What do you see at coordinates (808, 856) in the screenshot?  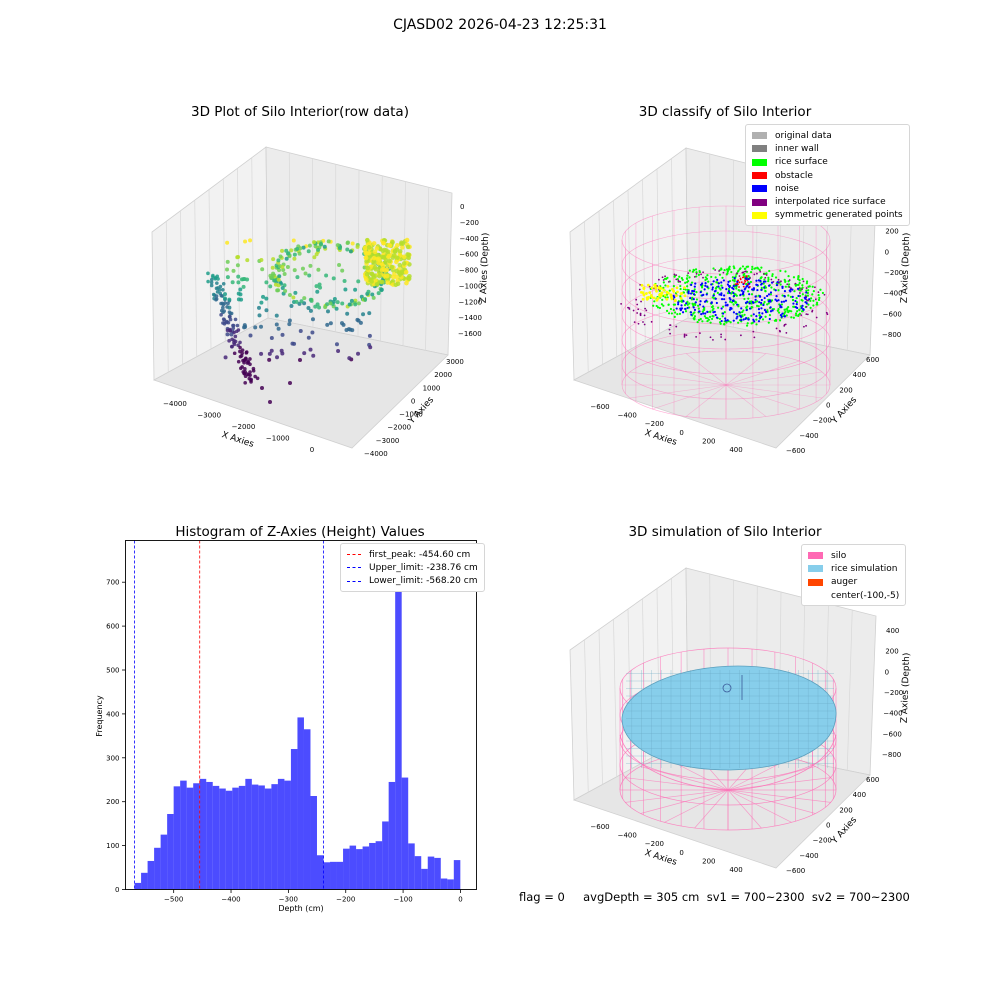 I see `y-tick-label: −400` at bounding box center [808, 856].